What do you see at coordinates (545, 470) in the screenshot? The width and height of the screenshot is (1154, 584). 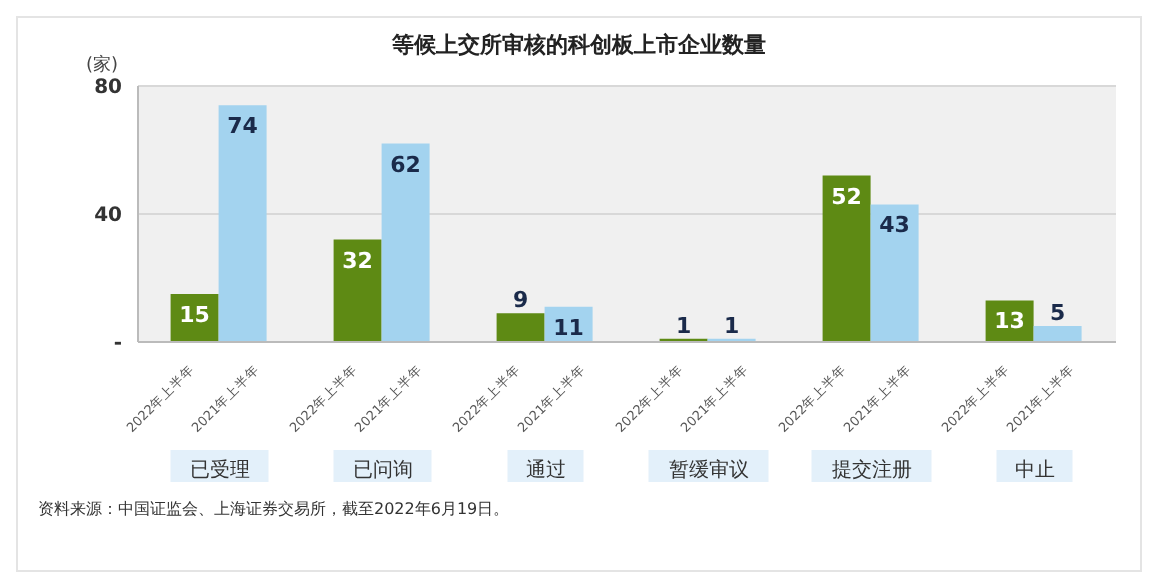 I see `x-tick-label: 通过` at bounding box center [545, 470].